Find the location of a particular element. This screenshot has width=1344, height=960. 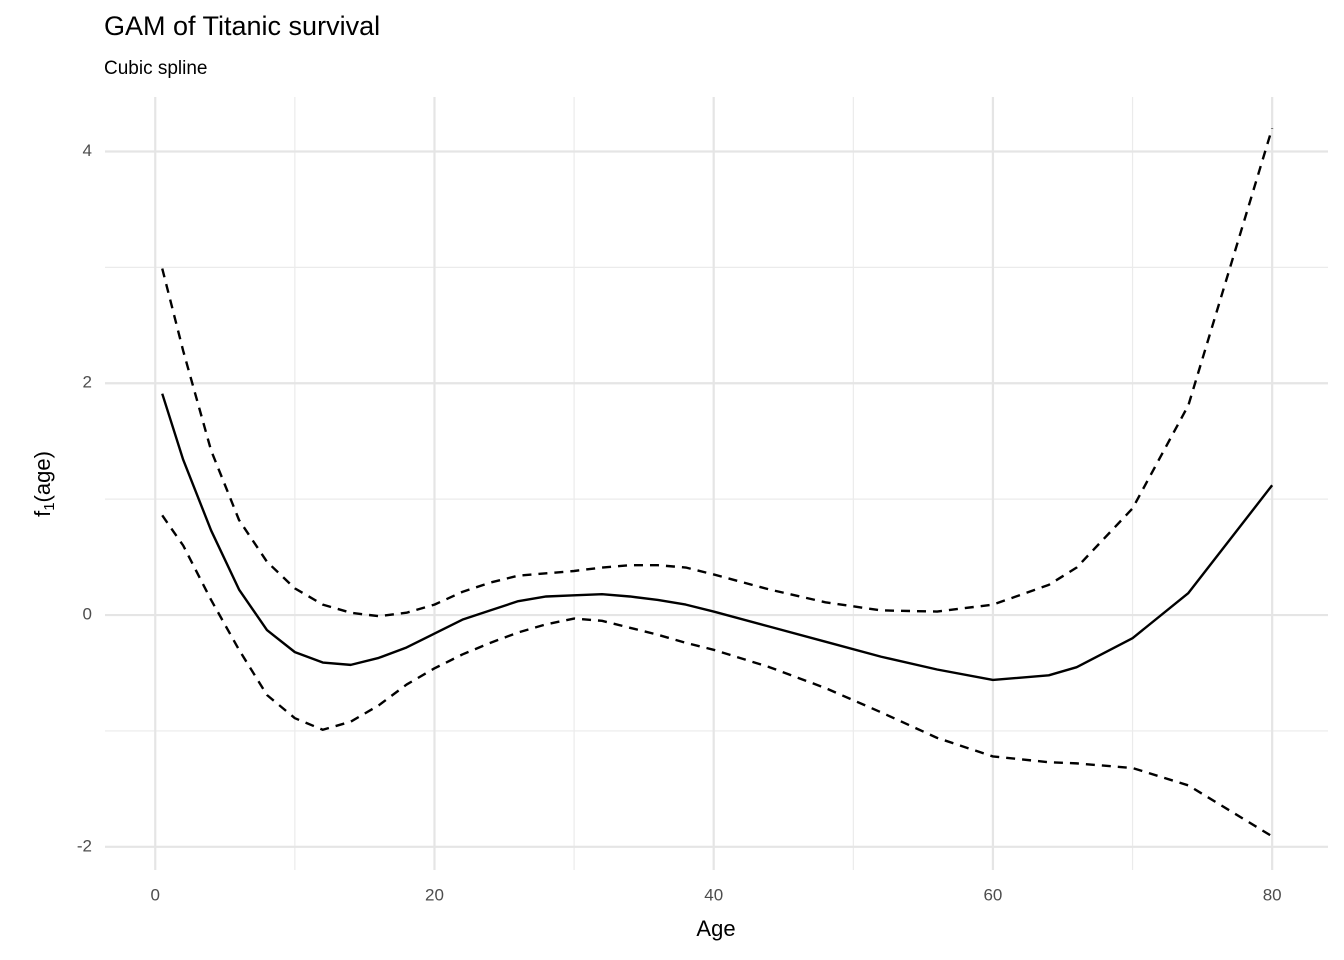

y-axis-title: f1(age) is located at coordinates (44, 484).